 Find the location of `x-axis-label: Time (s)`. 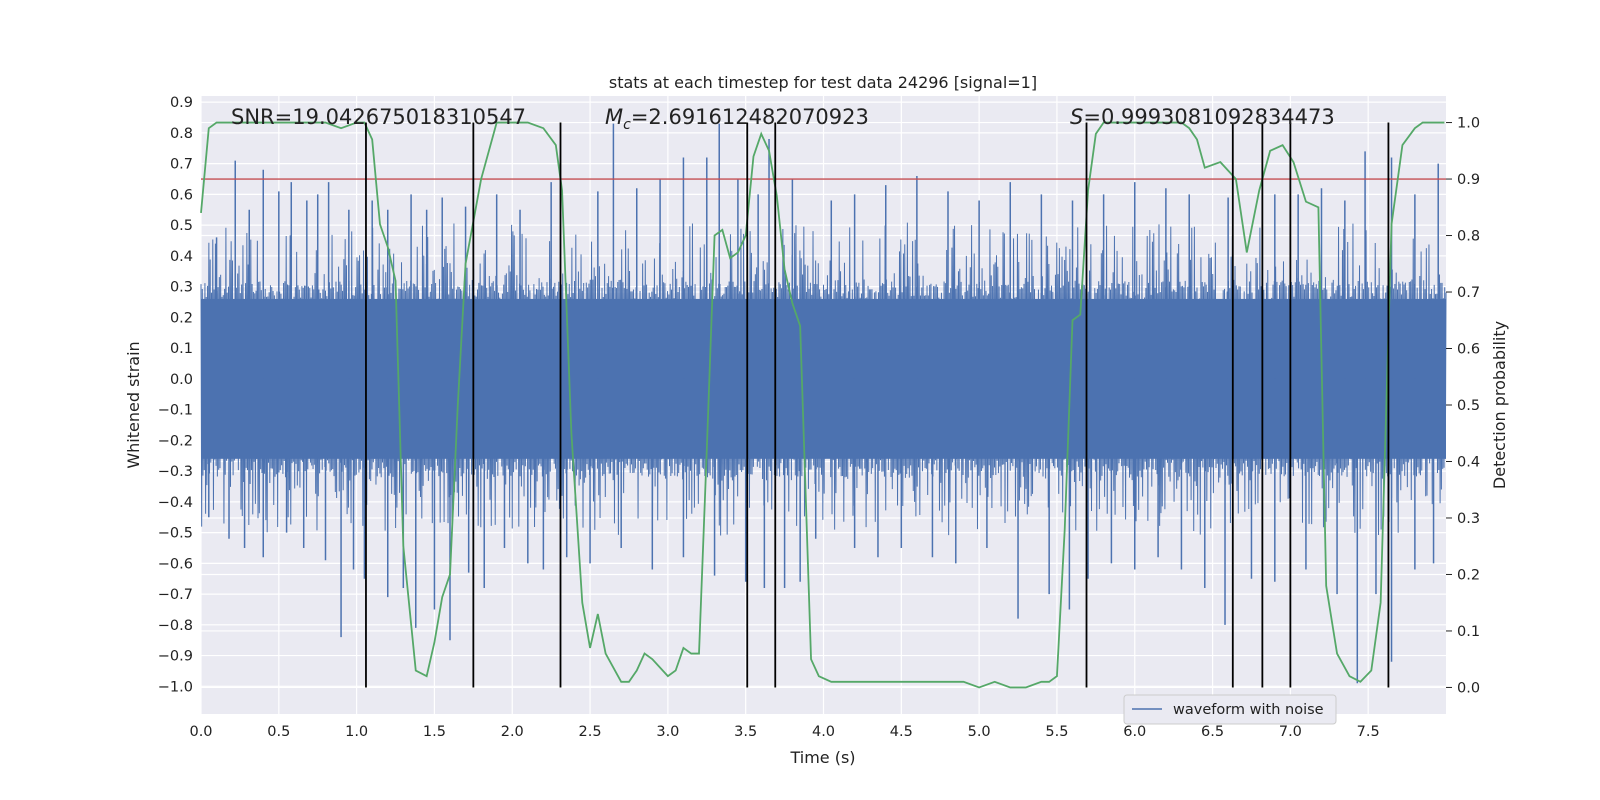

x-axis-label: Time (s) is located at coordinates (822, 757).